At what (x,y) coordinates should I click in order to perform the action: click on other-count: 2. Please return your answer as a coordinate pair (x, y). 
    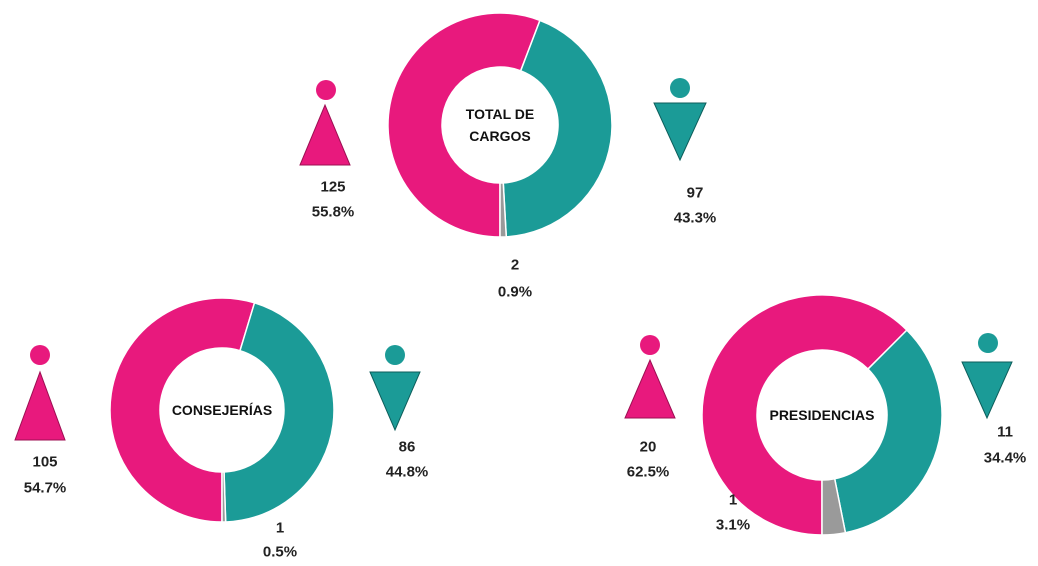
    Looking at the image, I should click on (515, 265).